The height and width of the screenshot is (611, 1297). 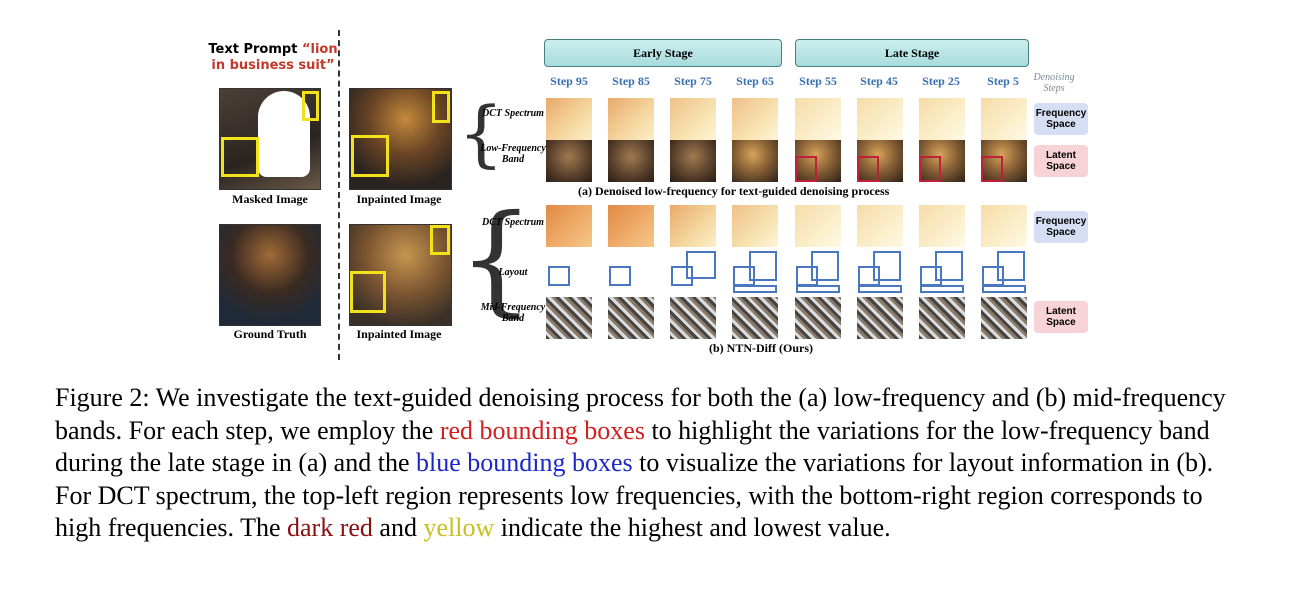 I want to click on mask-region, so click(x=284, y=134).